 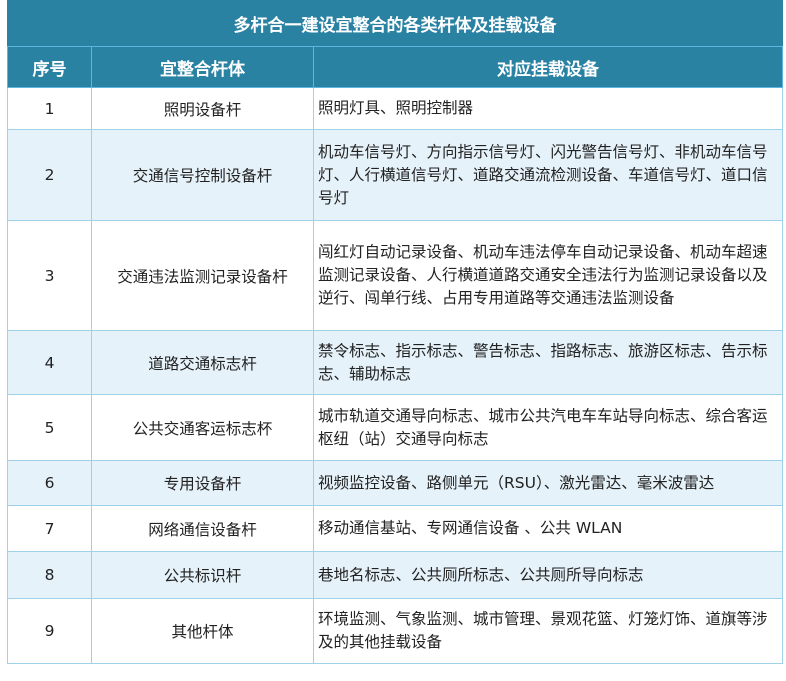 I want to click on pole-type: 公共标识杆, so click(x=202, y=575).